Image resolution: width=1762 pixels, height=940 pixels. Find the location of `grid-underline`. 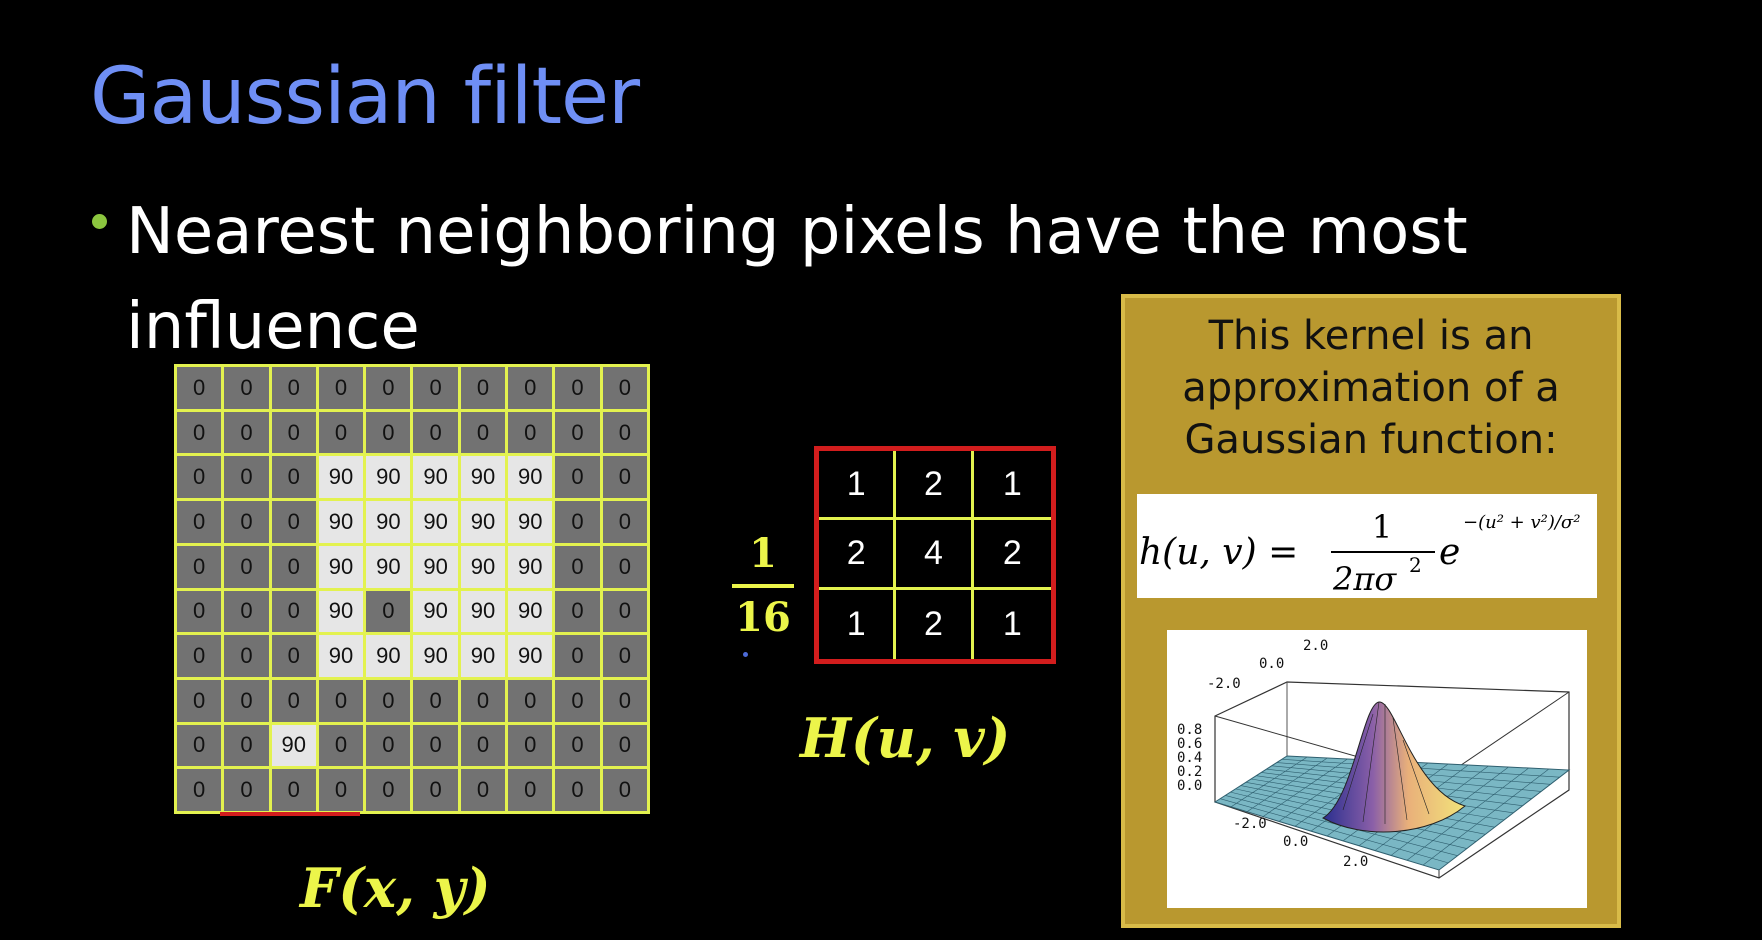

grid-underline is located at coordinates (290, 814).